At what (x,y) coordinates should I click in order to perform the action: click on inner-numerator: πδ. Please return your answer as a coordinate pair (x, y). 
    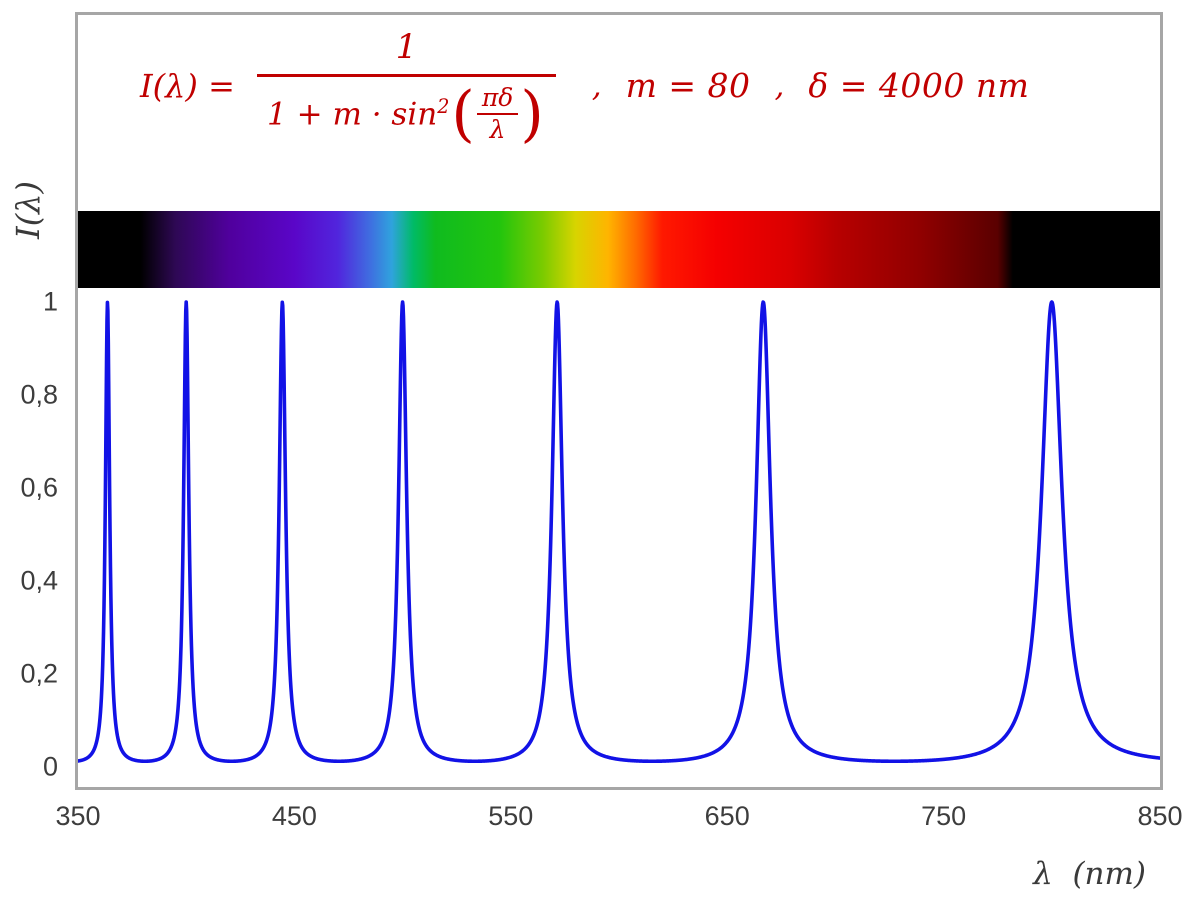
    Looking at the image, I should click on (497, 99).